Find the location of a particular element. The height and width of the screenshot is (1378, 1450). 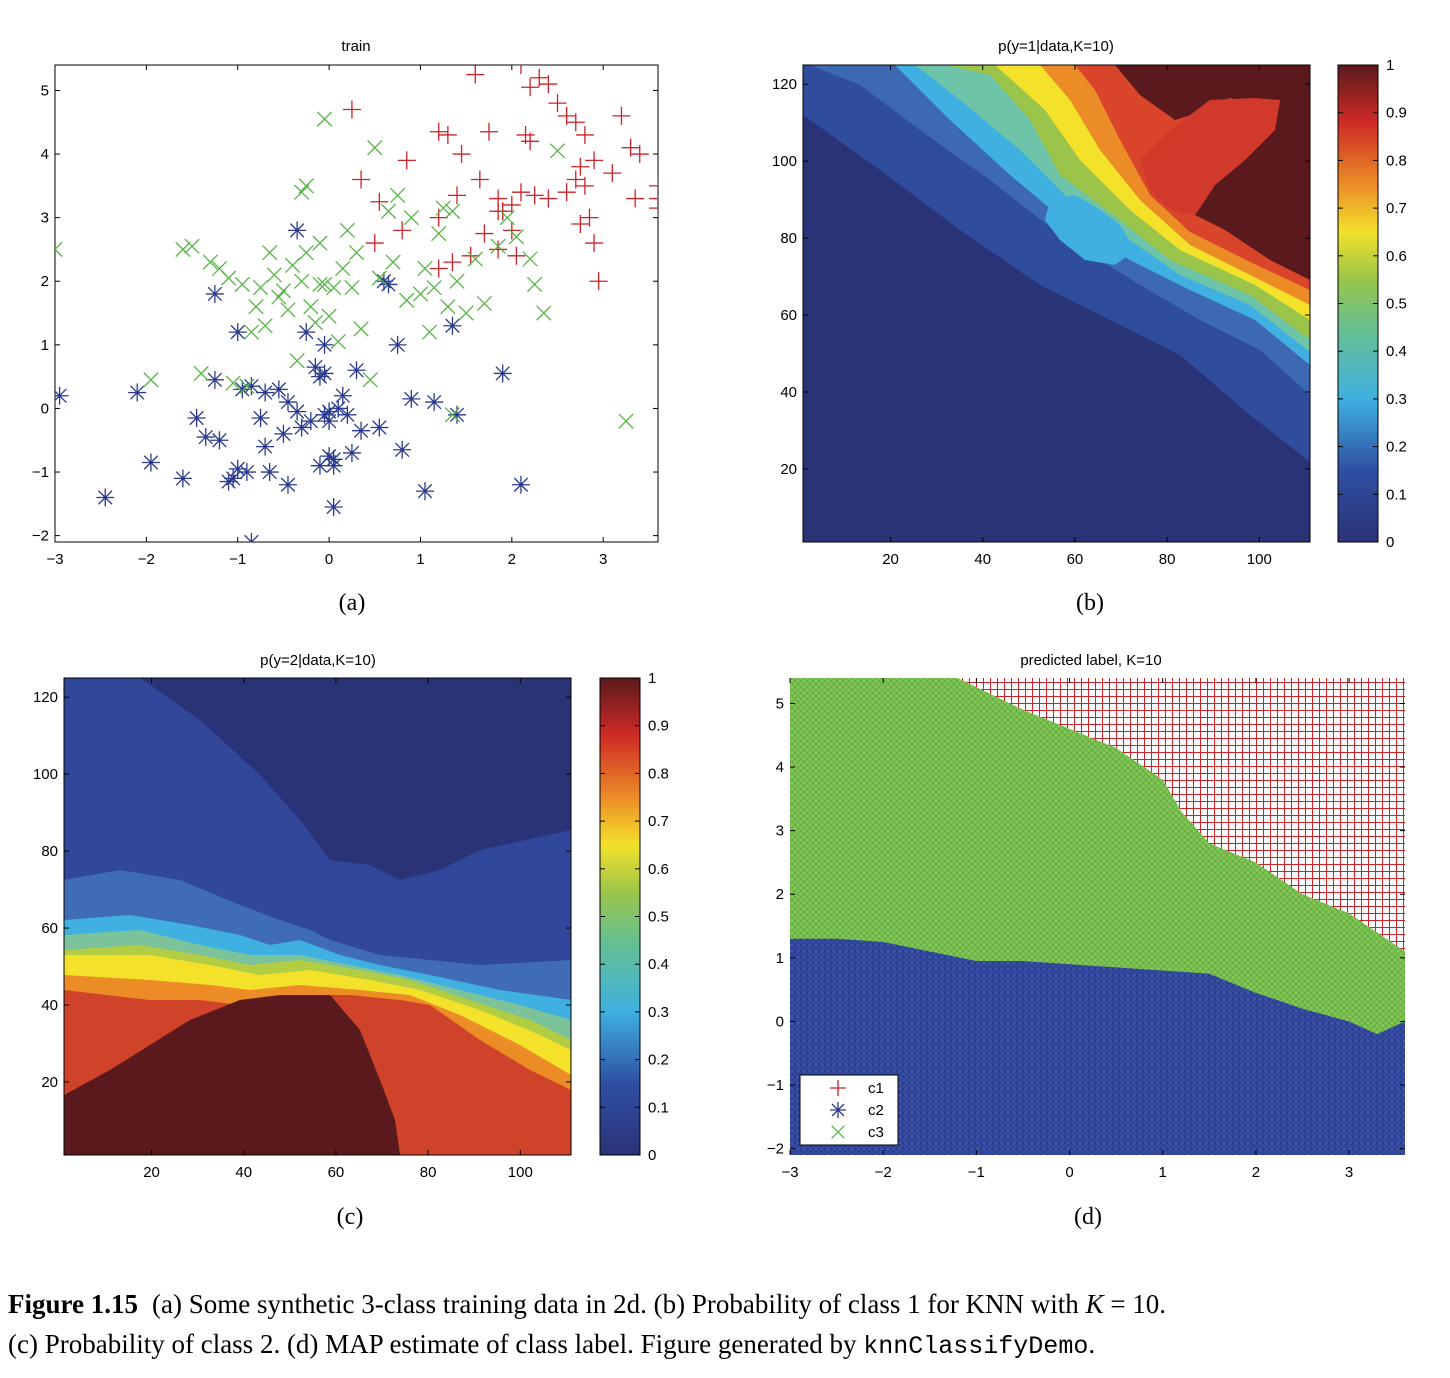

x-tick-label: 1 is located at coordinates (420, 559).